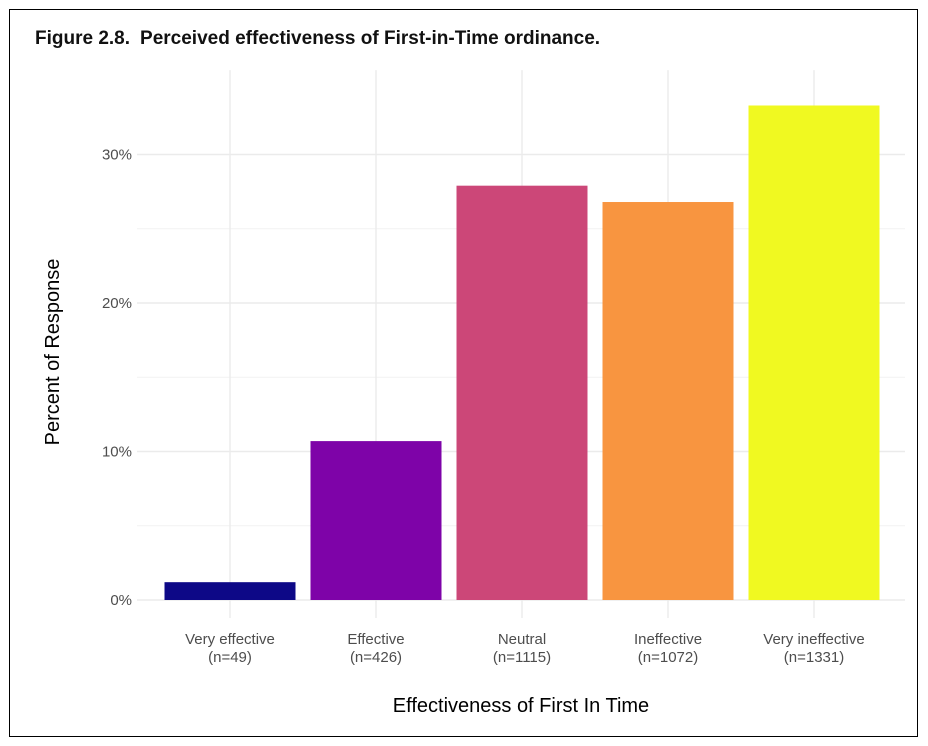 The image size is (928, 746). Describe the element at coordinates (230, 639) in the screenshot. I see `x-tick-category: Very effective` at that location.